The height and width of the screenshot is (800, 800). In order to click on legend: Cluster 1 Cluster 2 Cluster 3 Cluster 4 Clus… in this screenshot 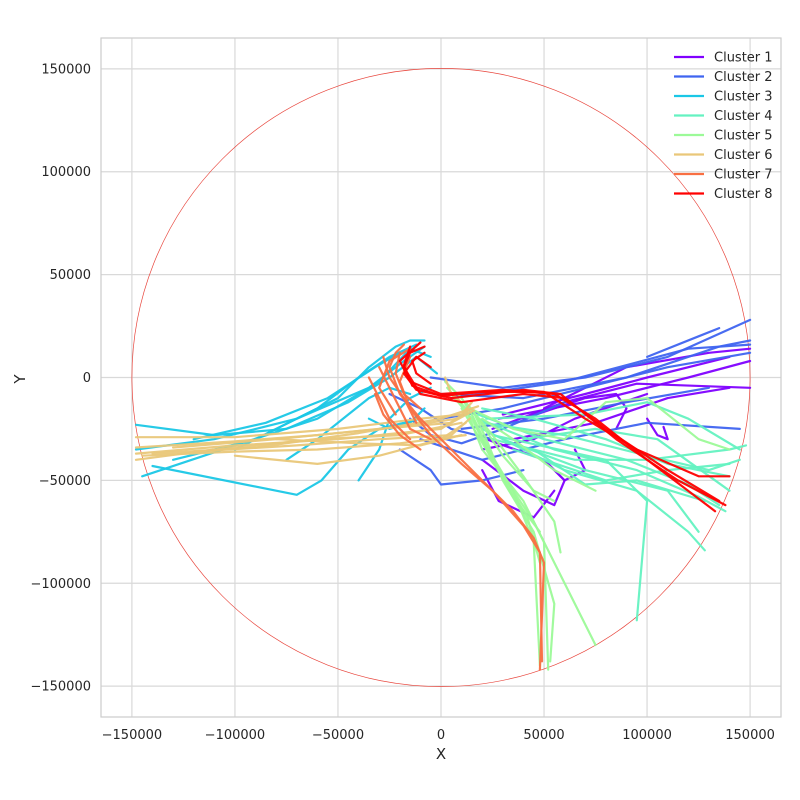, I will do `click(723, 126)`.